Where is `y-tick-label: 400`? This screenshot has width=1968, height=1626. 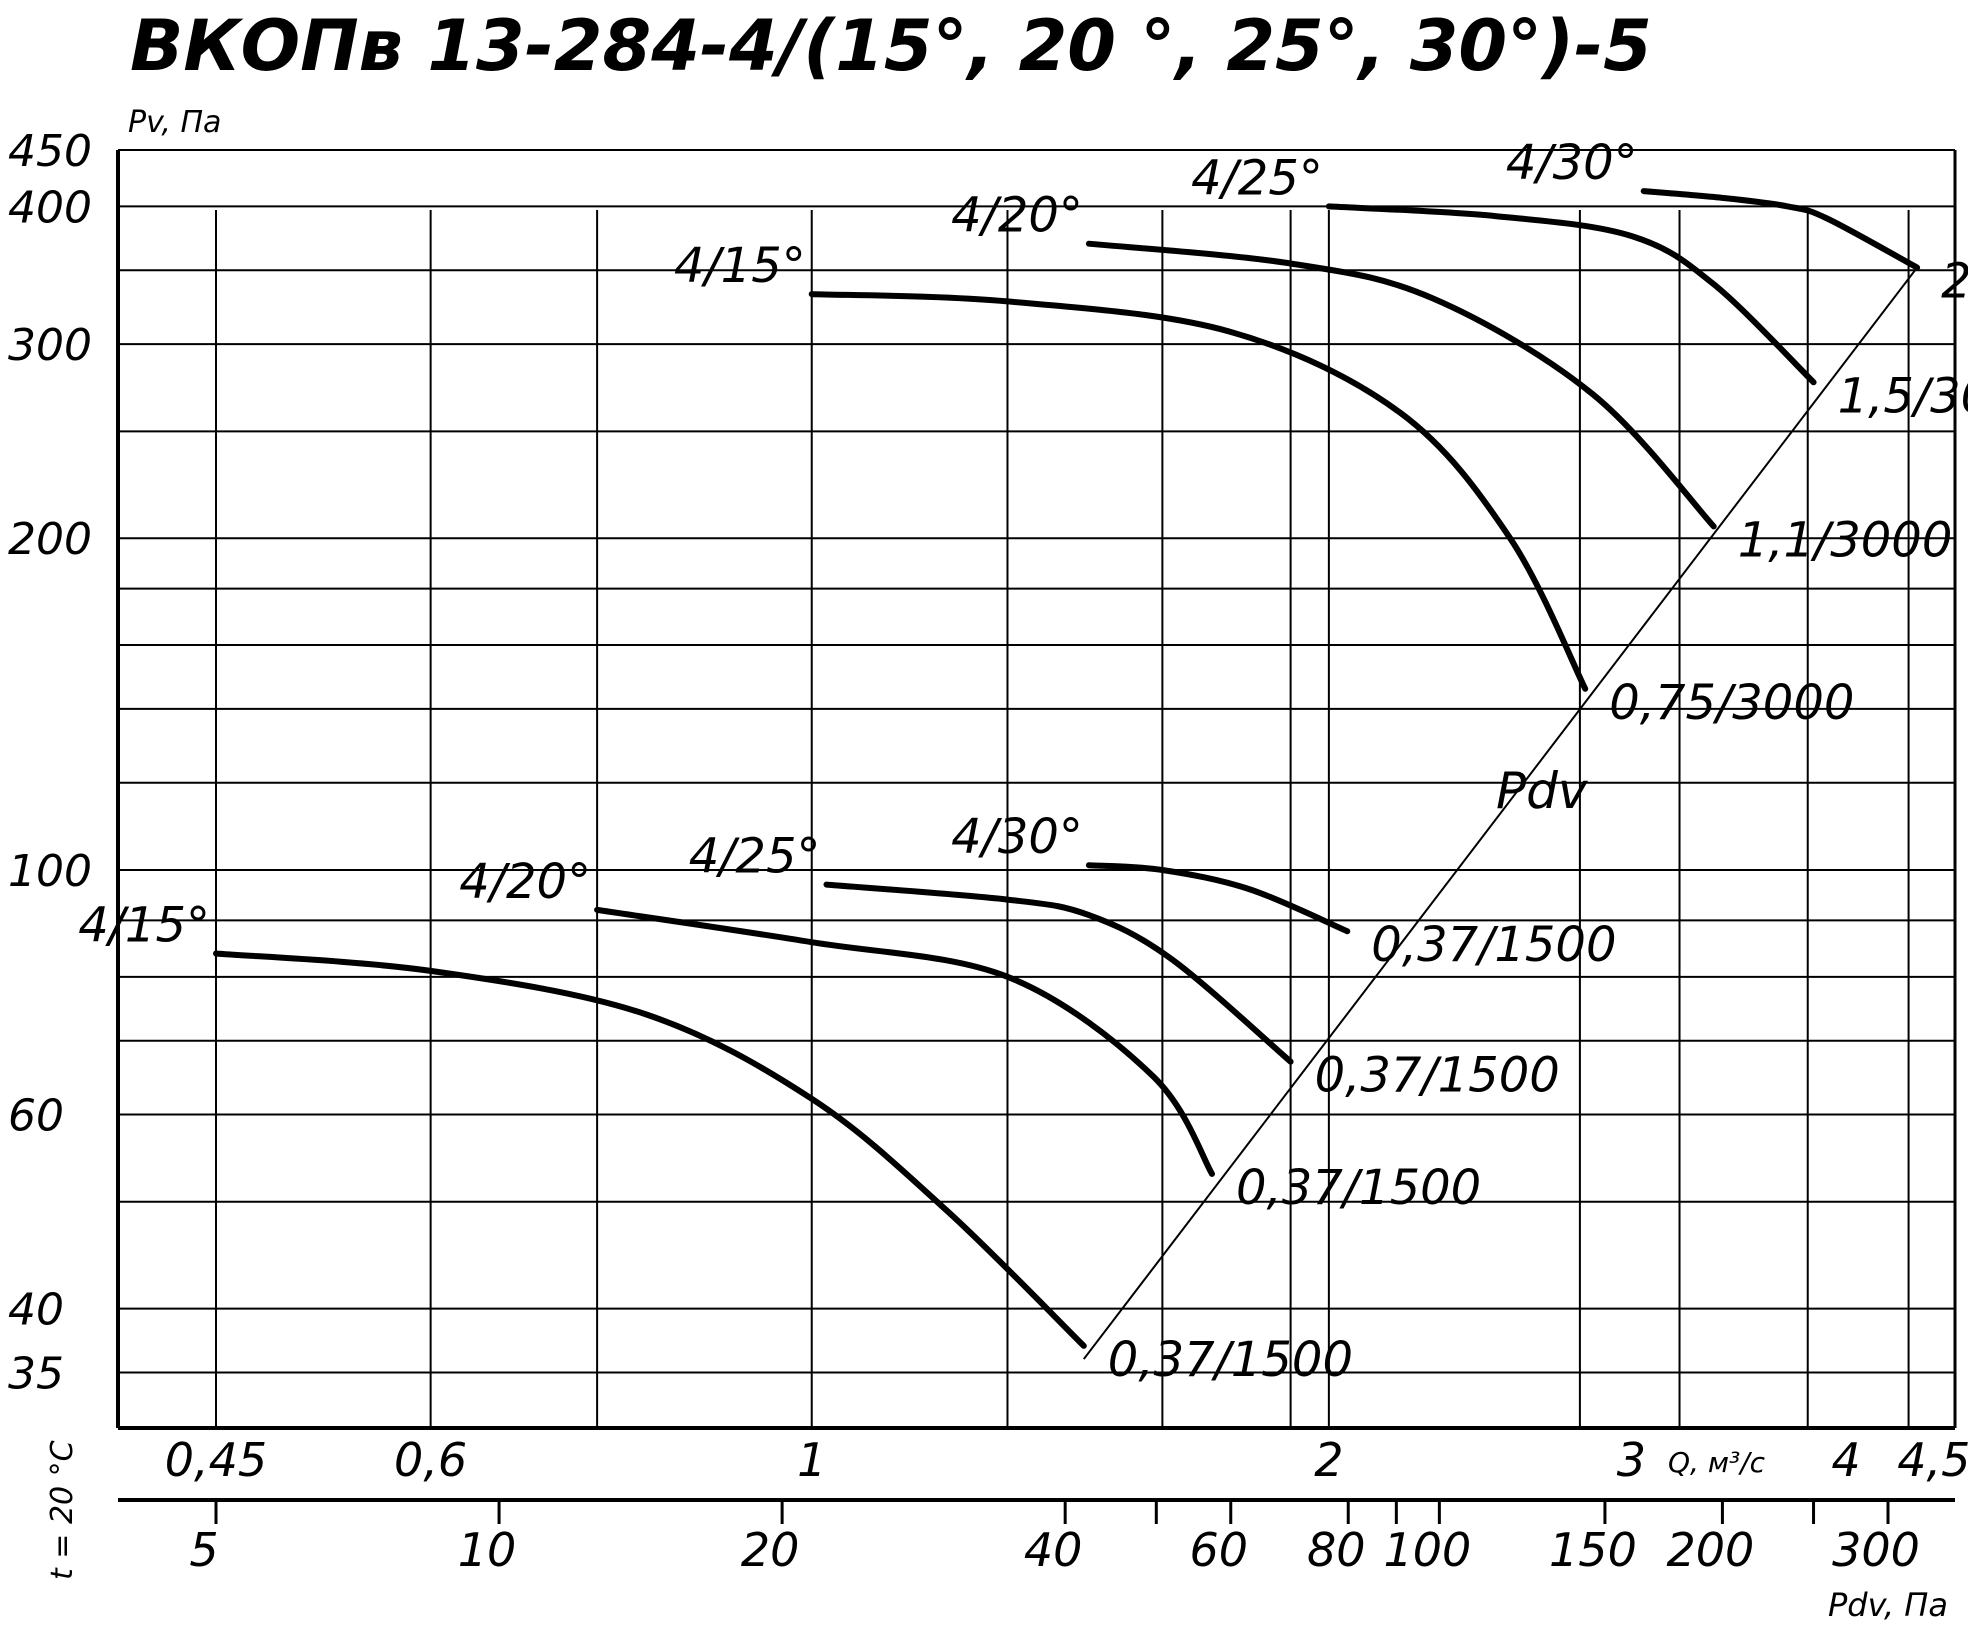
y-tick-label: 400 is located at coordinates (50, 207).